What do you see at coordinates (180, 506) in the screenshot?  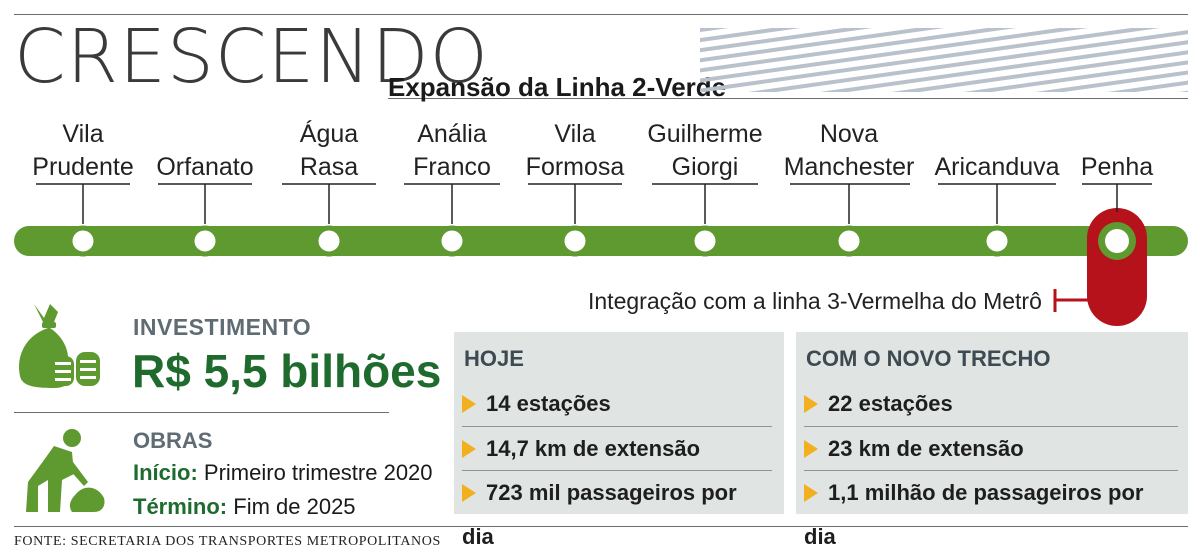 I see `works-end-label: Término:` at bounding box center [180, 506].